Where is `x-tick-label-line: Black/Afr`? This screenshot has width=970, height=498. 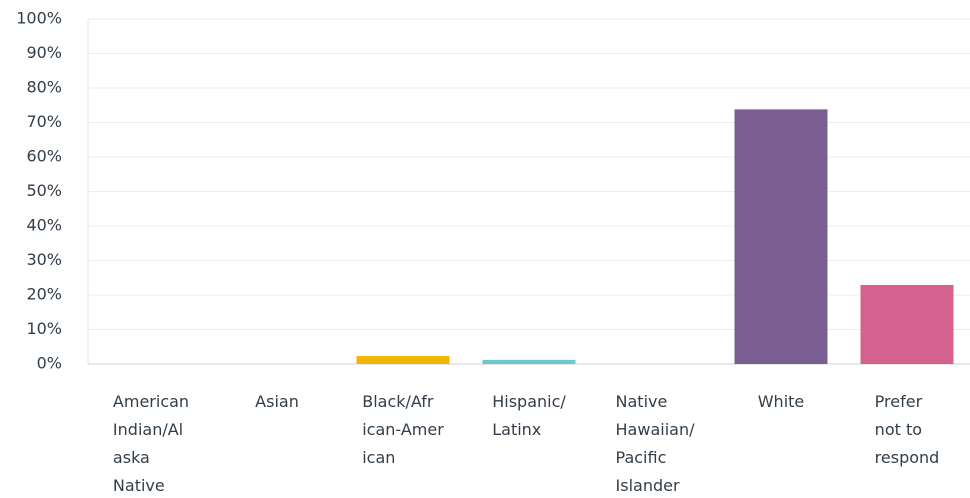 x-tick-label-line: Black/Afr is located at coordinates (398, 401).